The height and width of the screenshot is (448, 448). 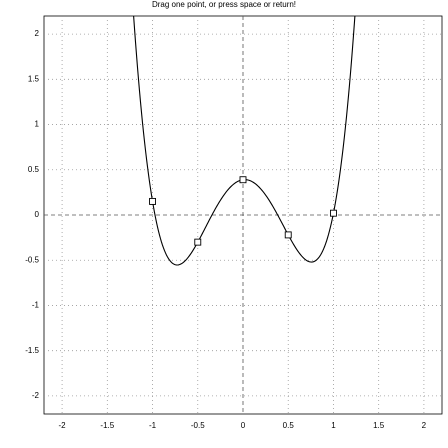 I want to click on x-tick-label: -1.5, so click(x=107, y=425).